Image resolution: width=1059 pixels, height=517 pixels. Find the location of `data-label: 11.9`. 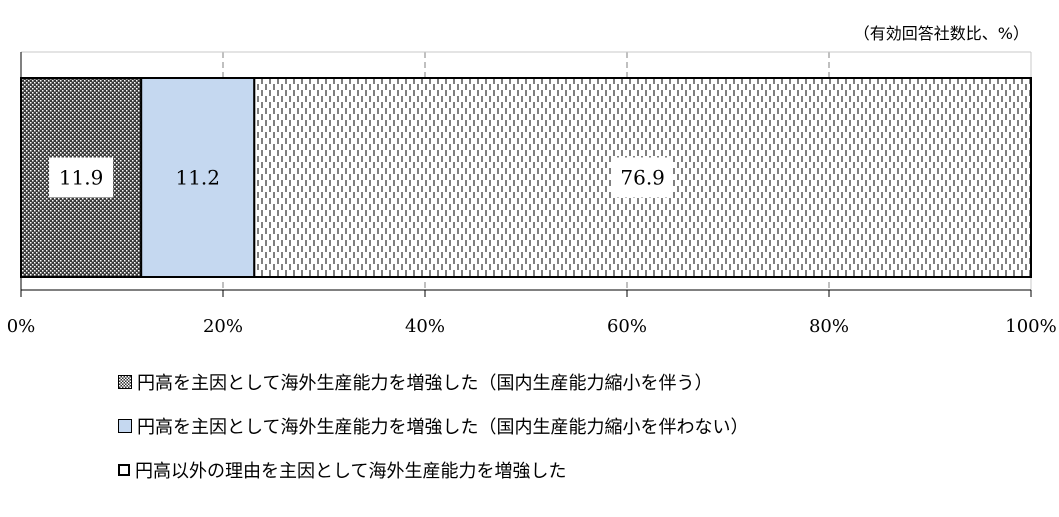

data-label: 11.9 is located at coordinates (81, 178).